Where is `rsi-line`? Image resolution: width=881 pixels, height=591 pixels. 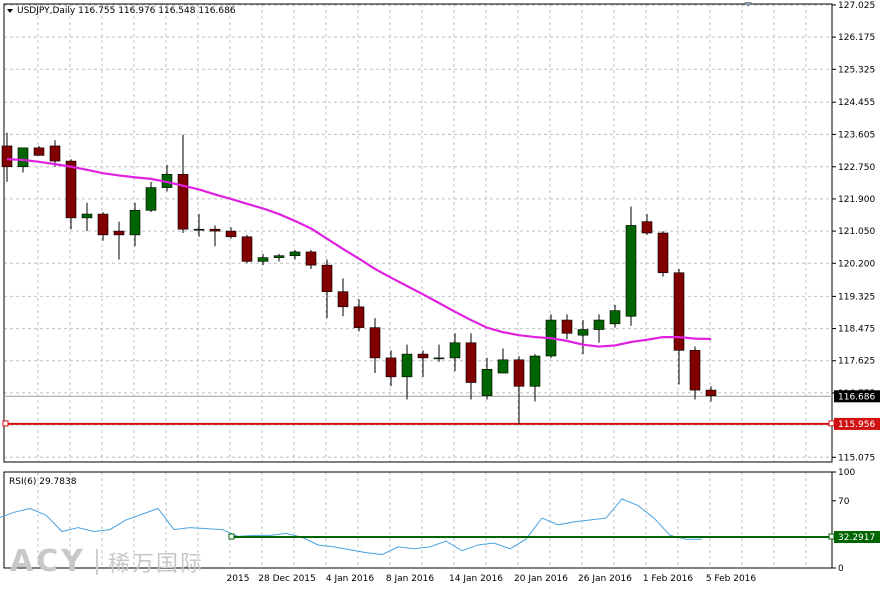
rsi-line is located at coordinates (351, 527).